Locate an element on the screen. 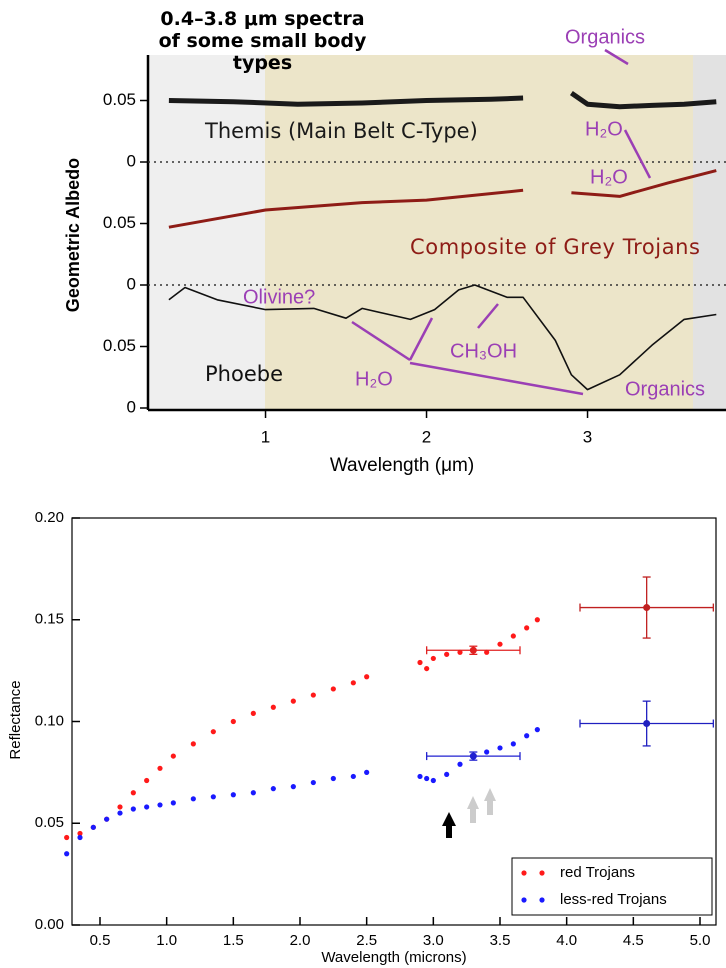  y-axis-label: Reflectance is located at coordinates (15, 719).